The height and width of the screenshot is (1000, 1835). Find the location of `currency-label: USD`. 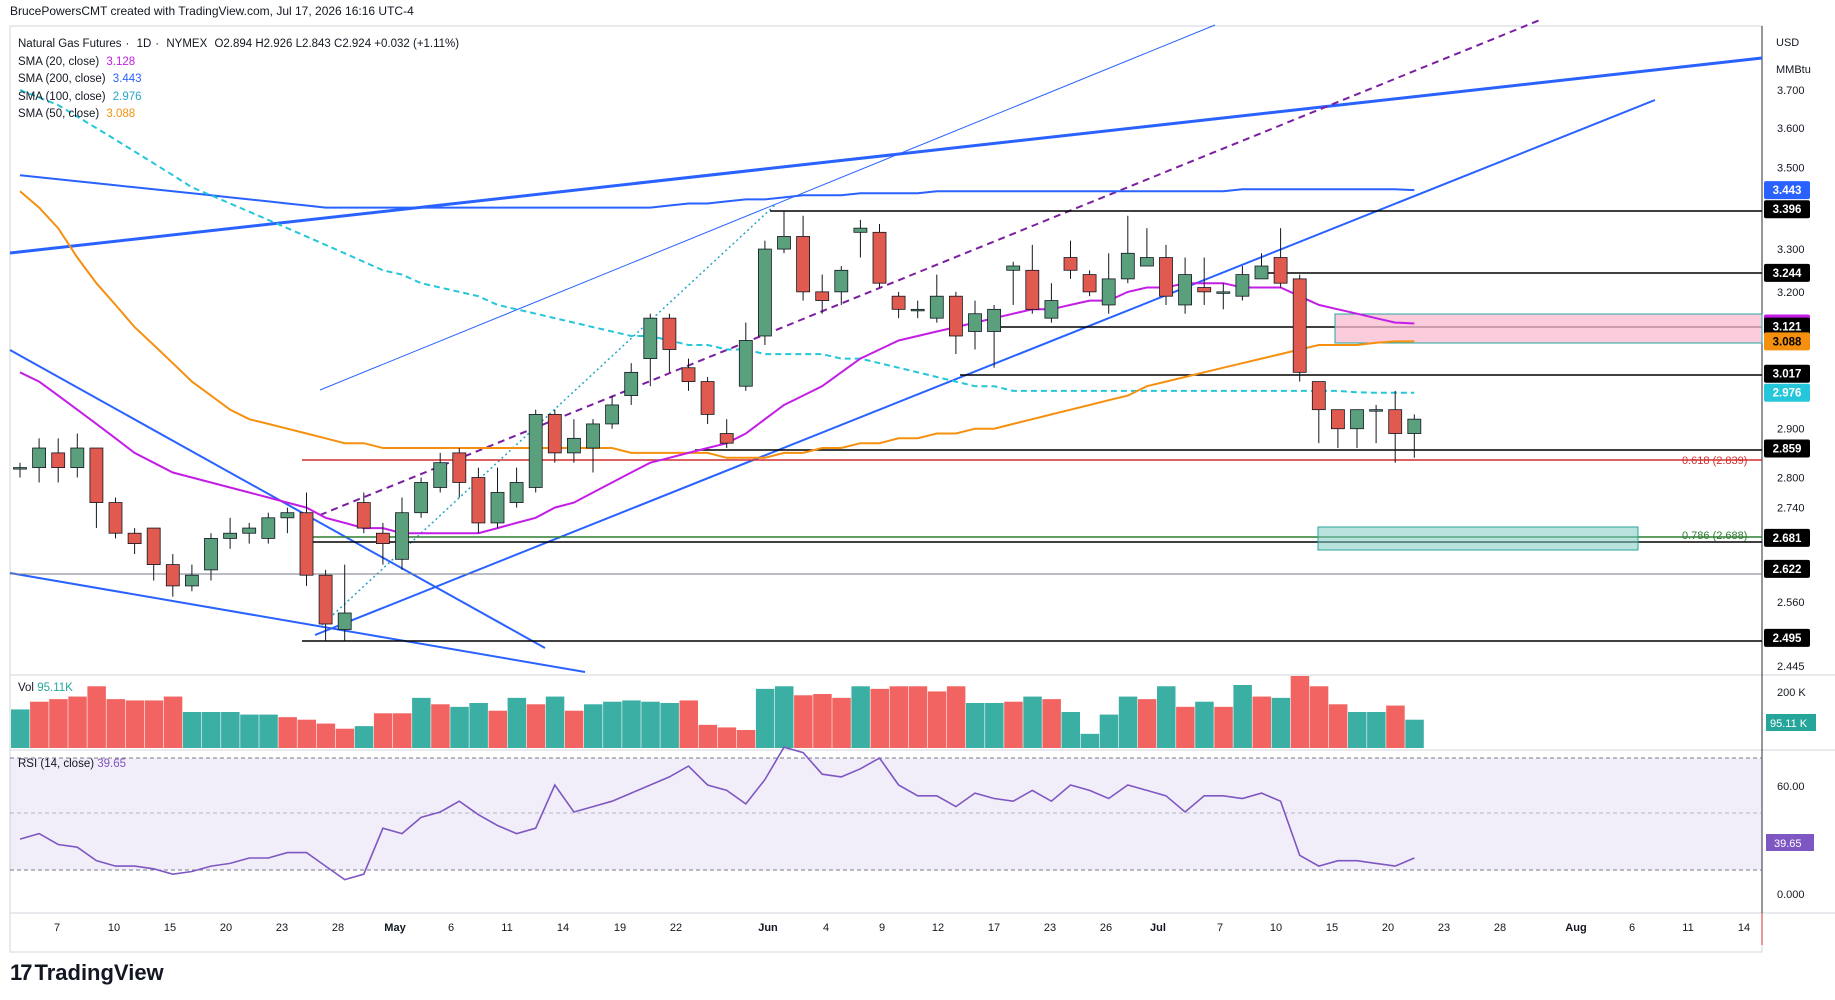

currency-label: USD is located at coordinates (1787, 43).